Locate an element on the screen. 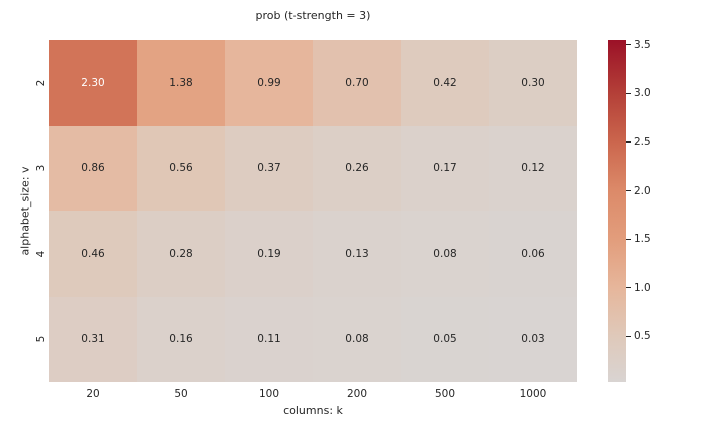  heatmap-cell: 0.86 is located at coordinates (93, 168).